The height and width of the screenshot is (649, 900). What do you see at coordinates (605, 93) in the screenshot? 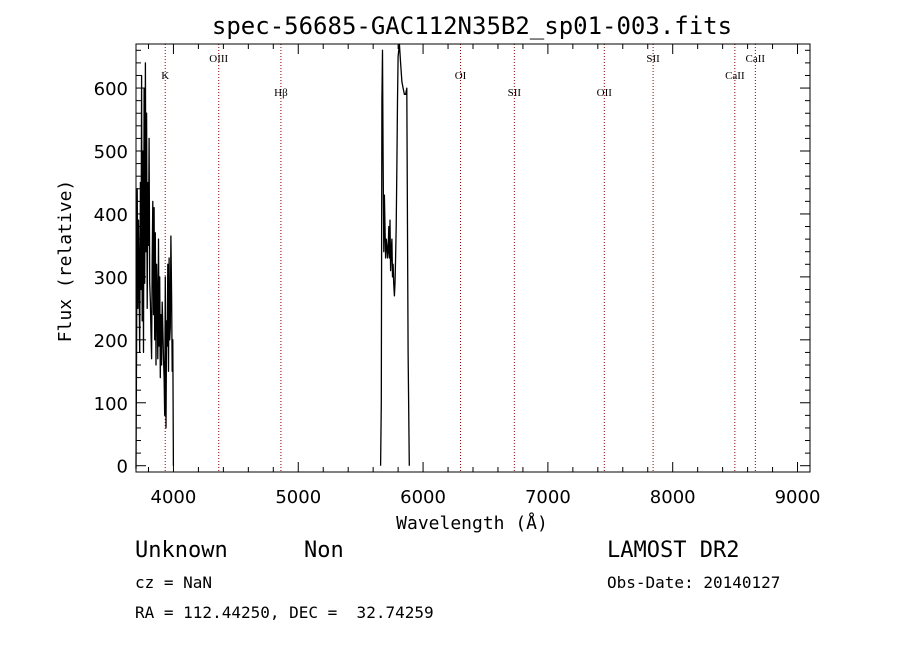
I see `line-label-oii: OII` at bounding box center [605, 93].